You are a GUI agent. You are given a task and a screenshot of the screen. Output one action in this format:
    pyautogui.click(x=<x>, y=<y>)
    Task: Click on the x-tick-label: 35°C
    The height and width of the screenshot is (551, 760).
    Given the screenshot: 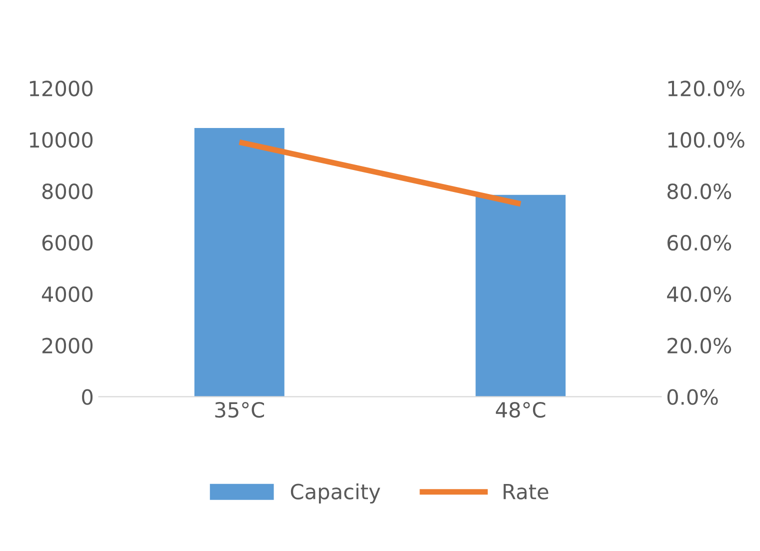 What is the action you would take?
    pyautogui.click(x=239, y=410)
    